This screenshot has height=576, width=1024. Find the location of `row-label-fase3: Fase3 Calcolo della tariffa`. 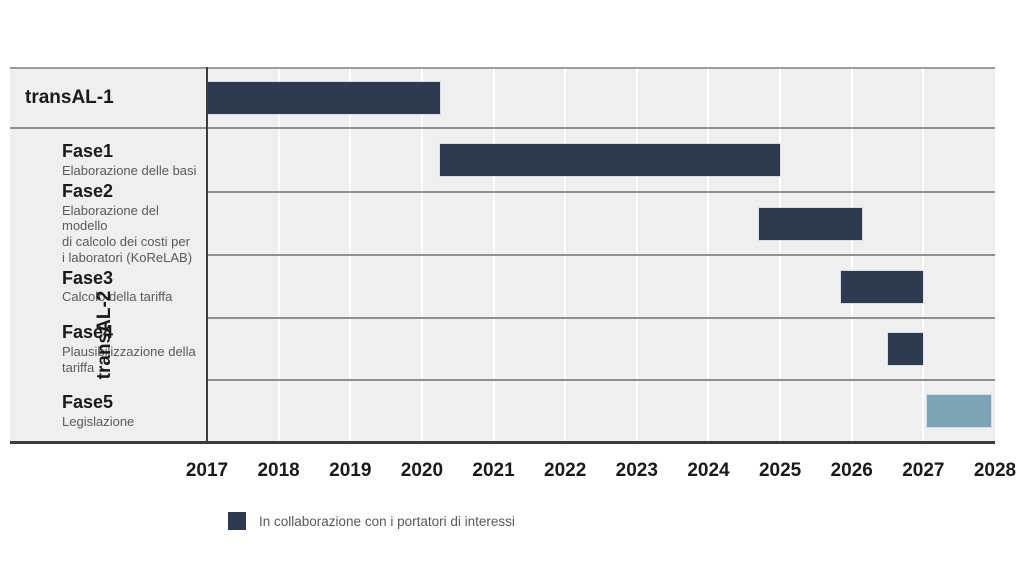

row-label-fase3: Fase3 Calcolo della tariffa is located at coordinates (130, 286).